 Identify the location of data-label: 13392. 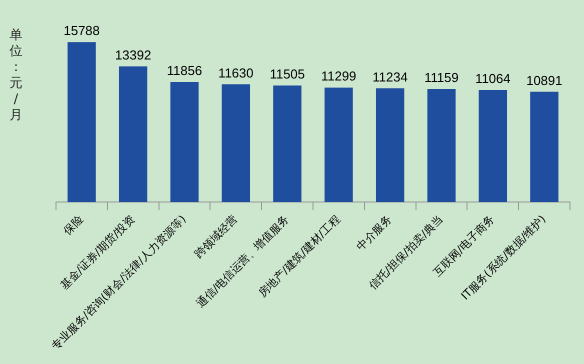
(133, 54).